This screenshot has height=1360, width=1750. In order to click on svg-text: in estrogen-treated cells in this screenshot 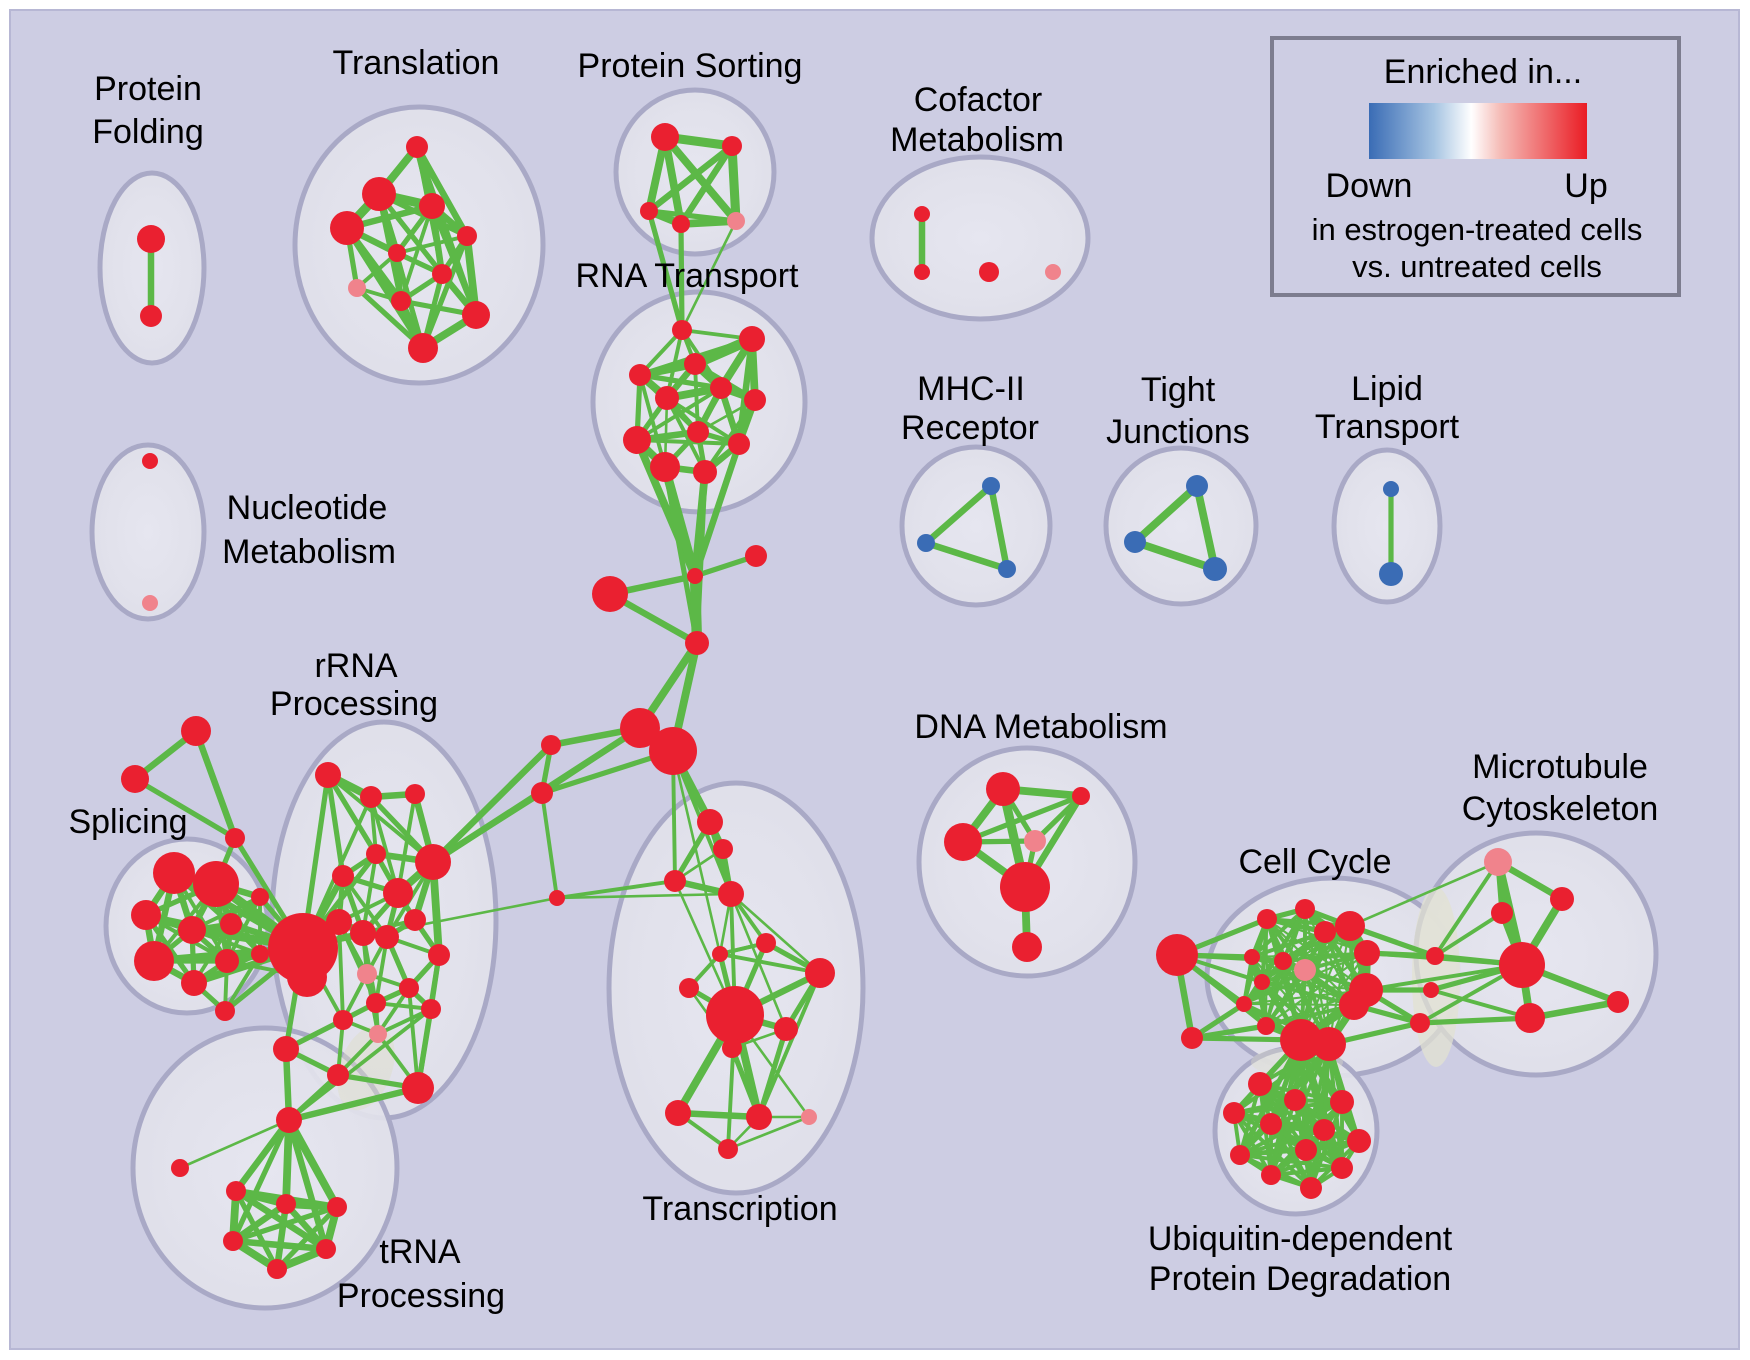, I will do `click(1477, 229)`.